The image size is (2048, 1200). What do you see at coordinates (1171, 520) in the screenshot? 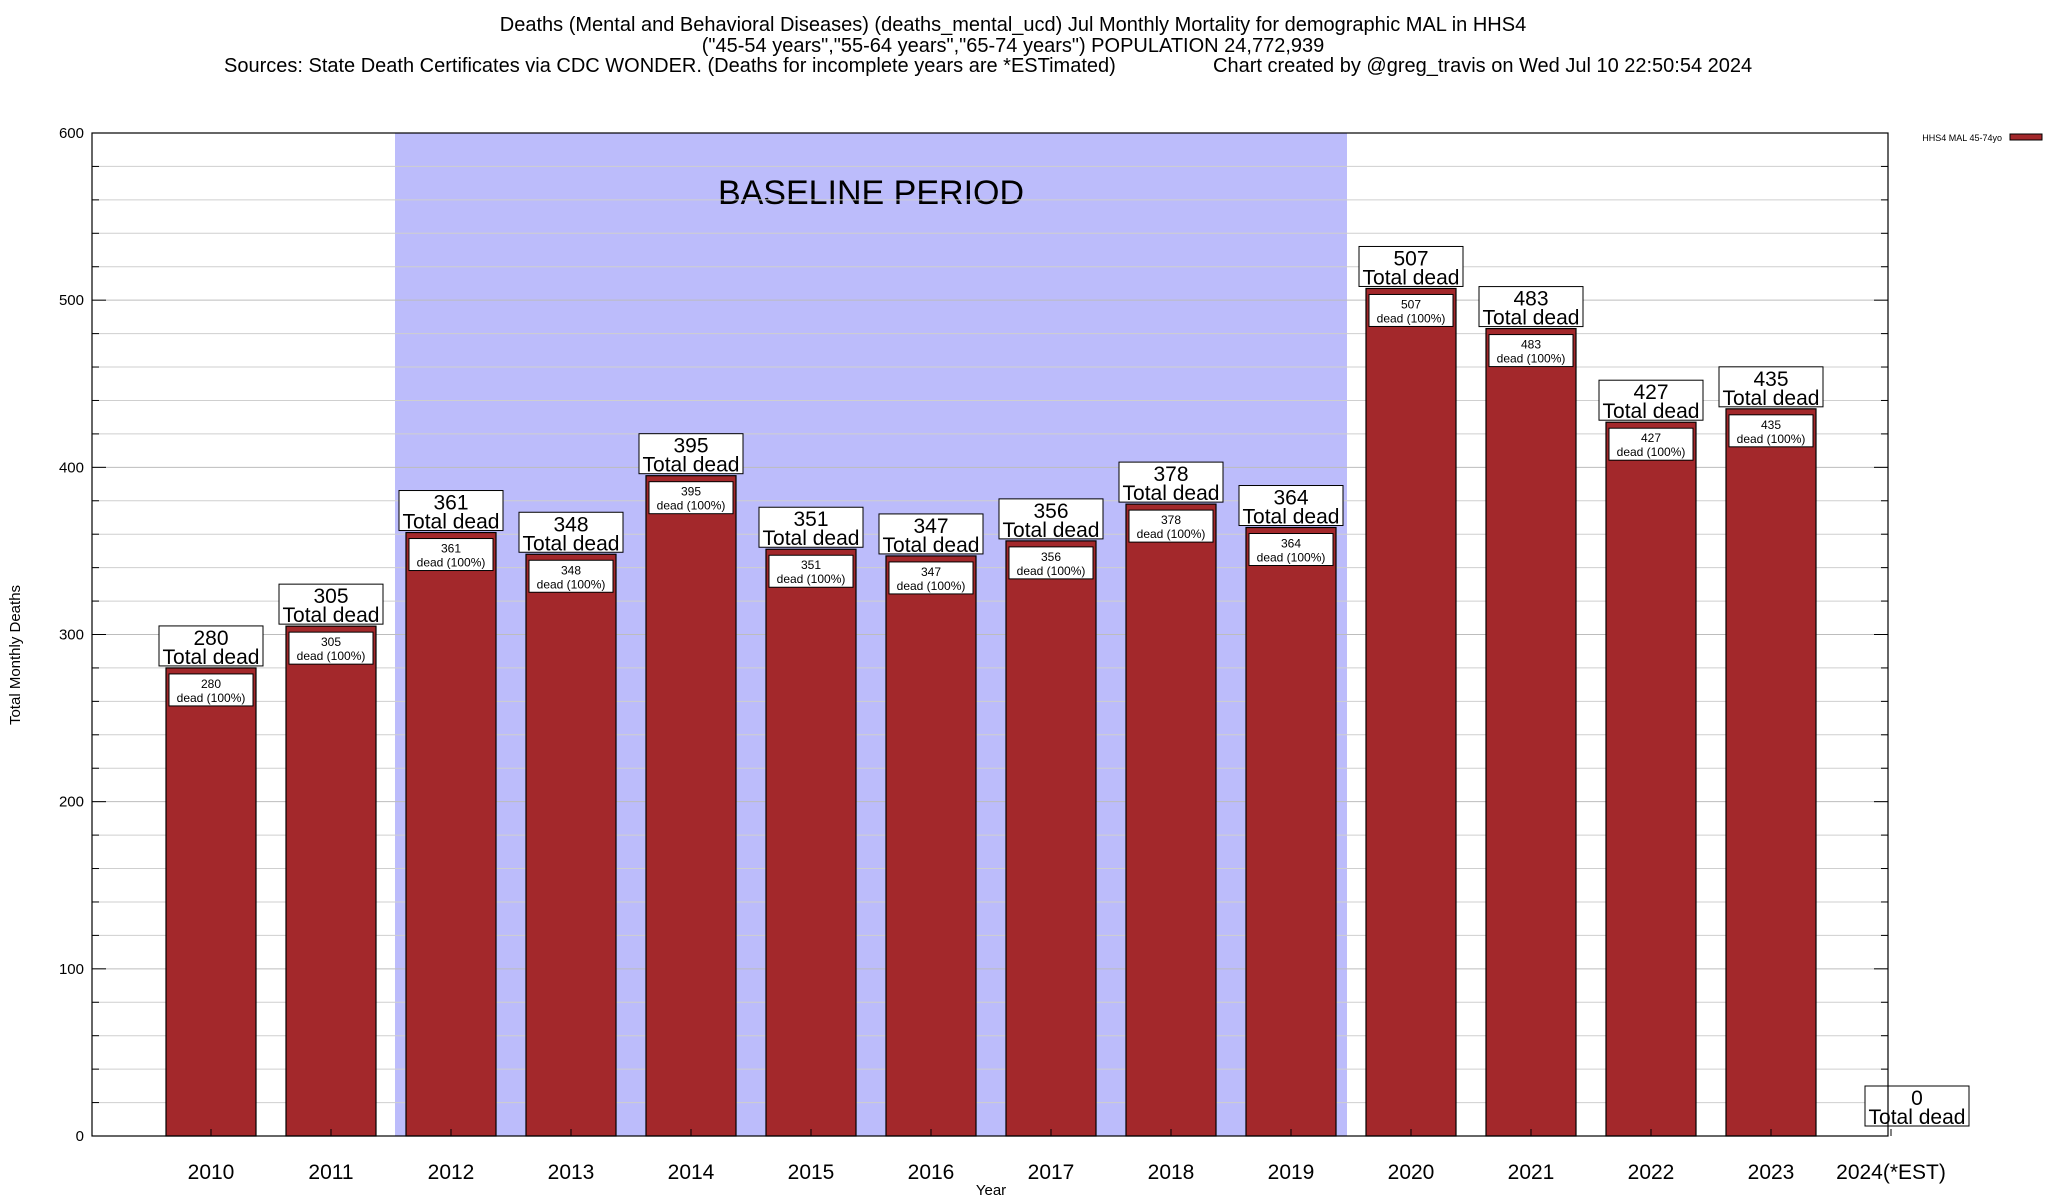
I see `inner-label-value: 378` at bounding box center [1171, 520].